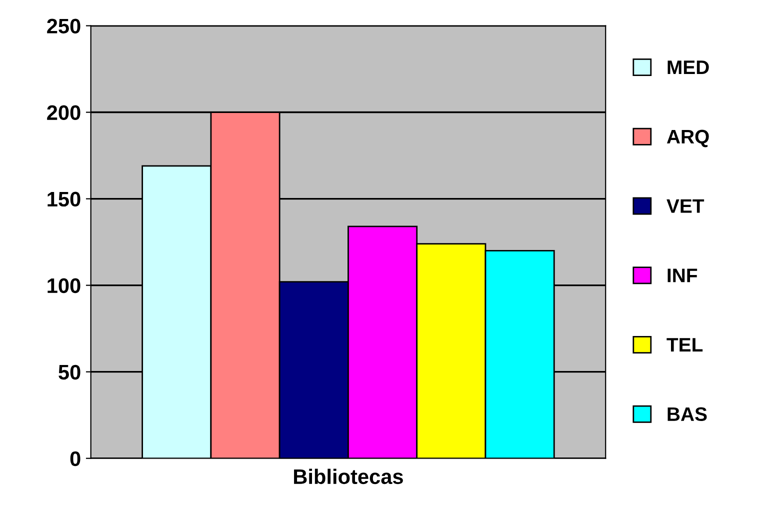  Describe the element at coordinates (348, 476) in the screenshot. I see `x-axis-title: Bibliotecas` at that location.